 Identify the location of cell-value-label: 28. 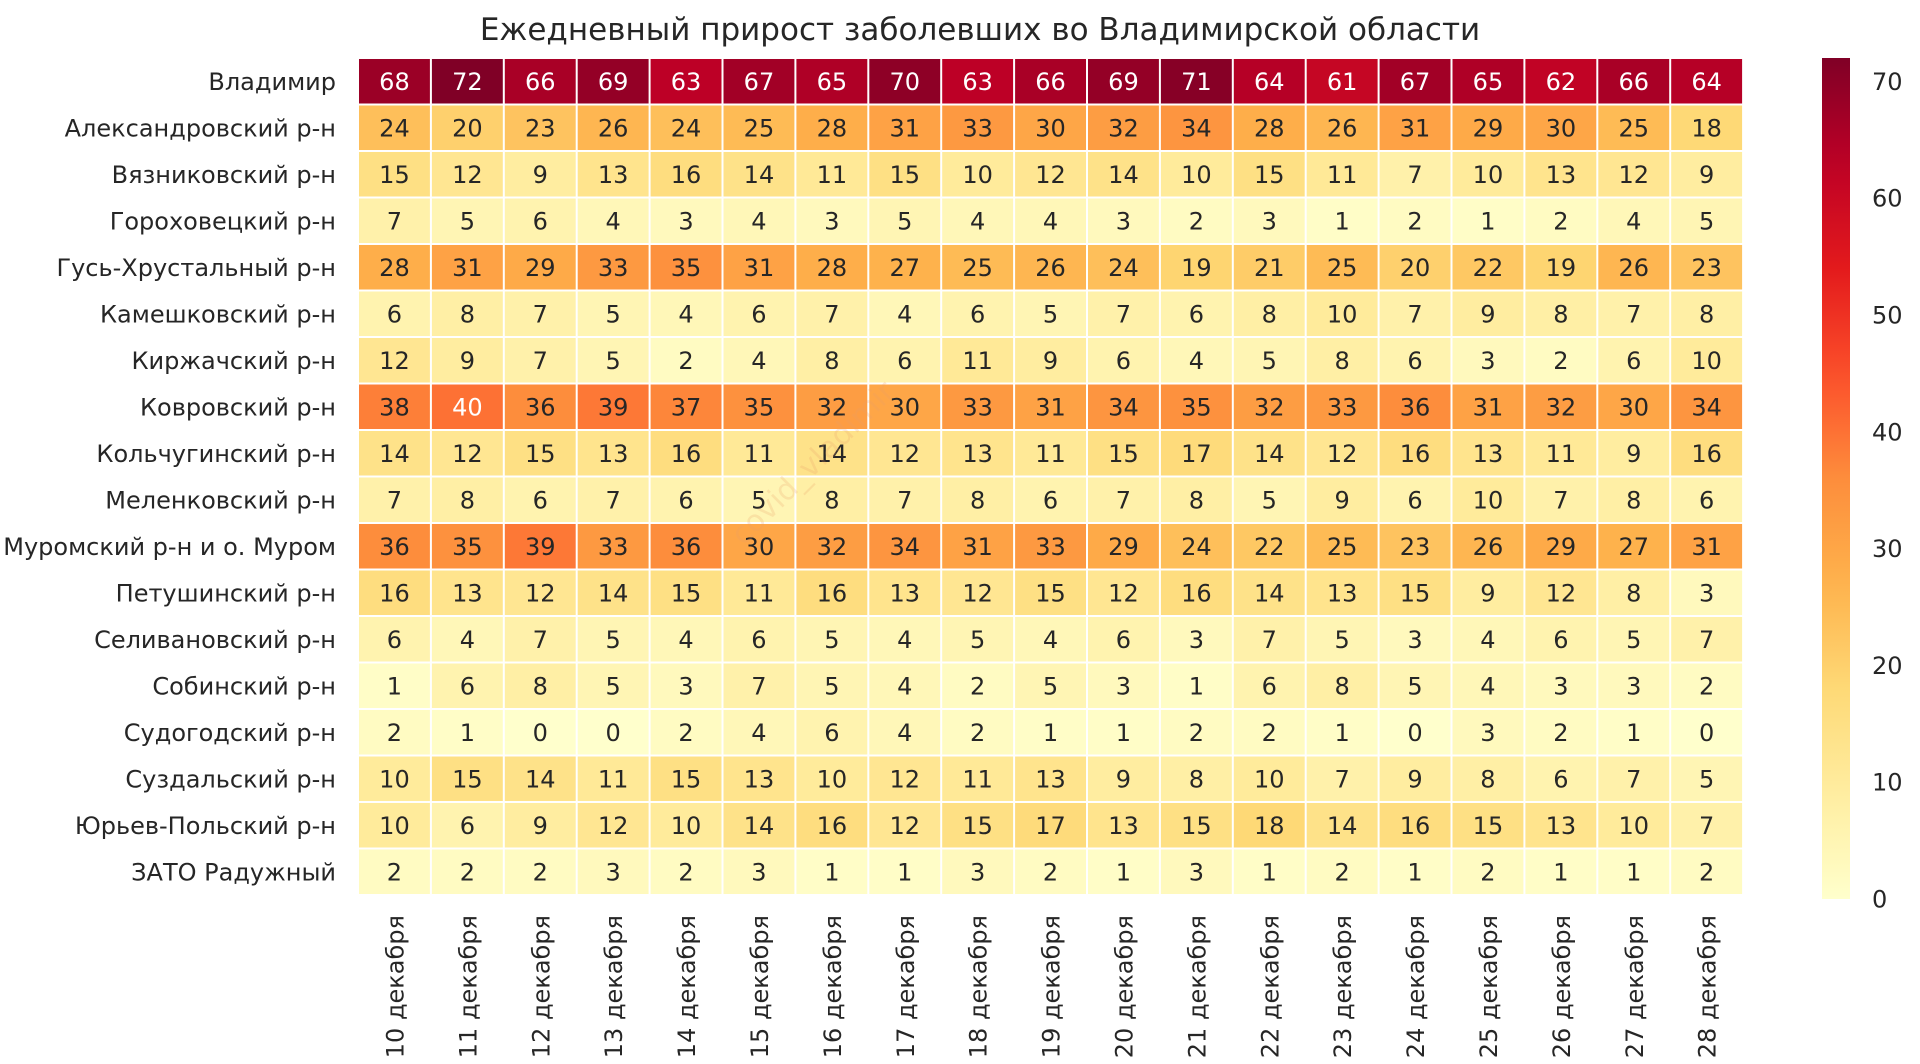
(1269, 128).